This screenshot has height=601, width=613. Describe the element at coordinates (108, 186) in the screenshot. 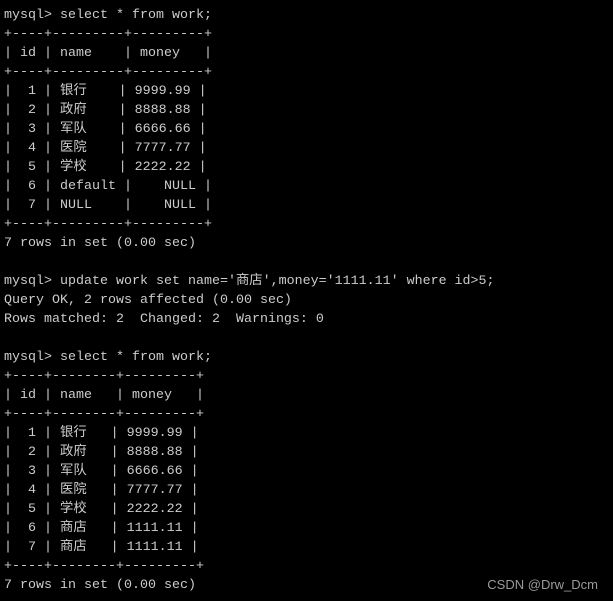

I see `table-row: | 6 | default | NULL |` at that location.